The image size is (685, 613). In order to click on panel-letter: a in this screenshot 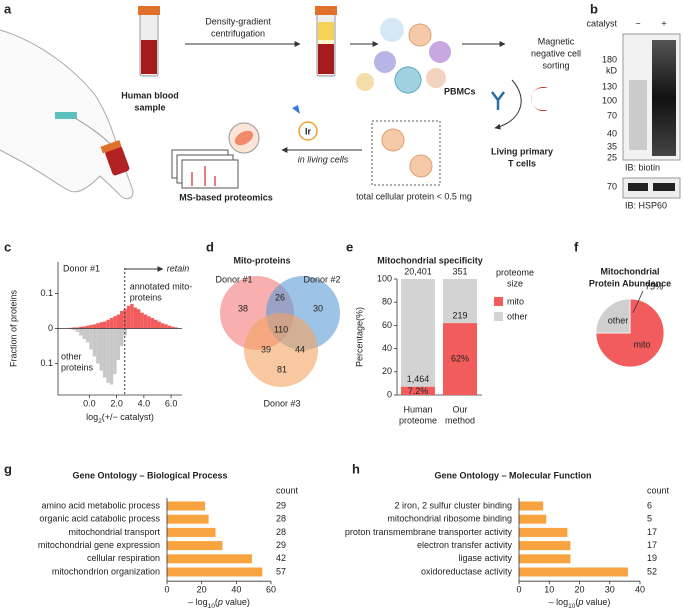, I will do `click(8, 8)`.